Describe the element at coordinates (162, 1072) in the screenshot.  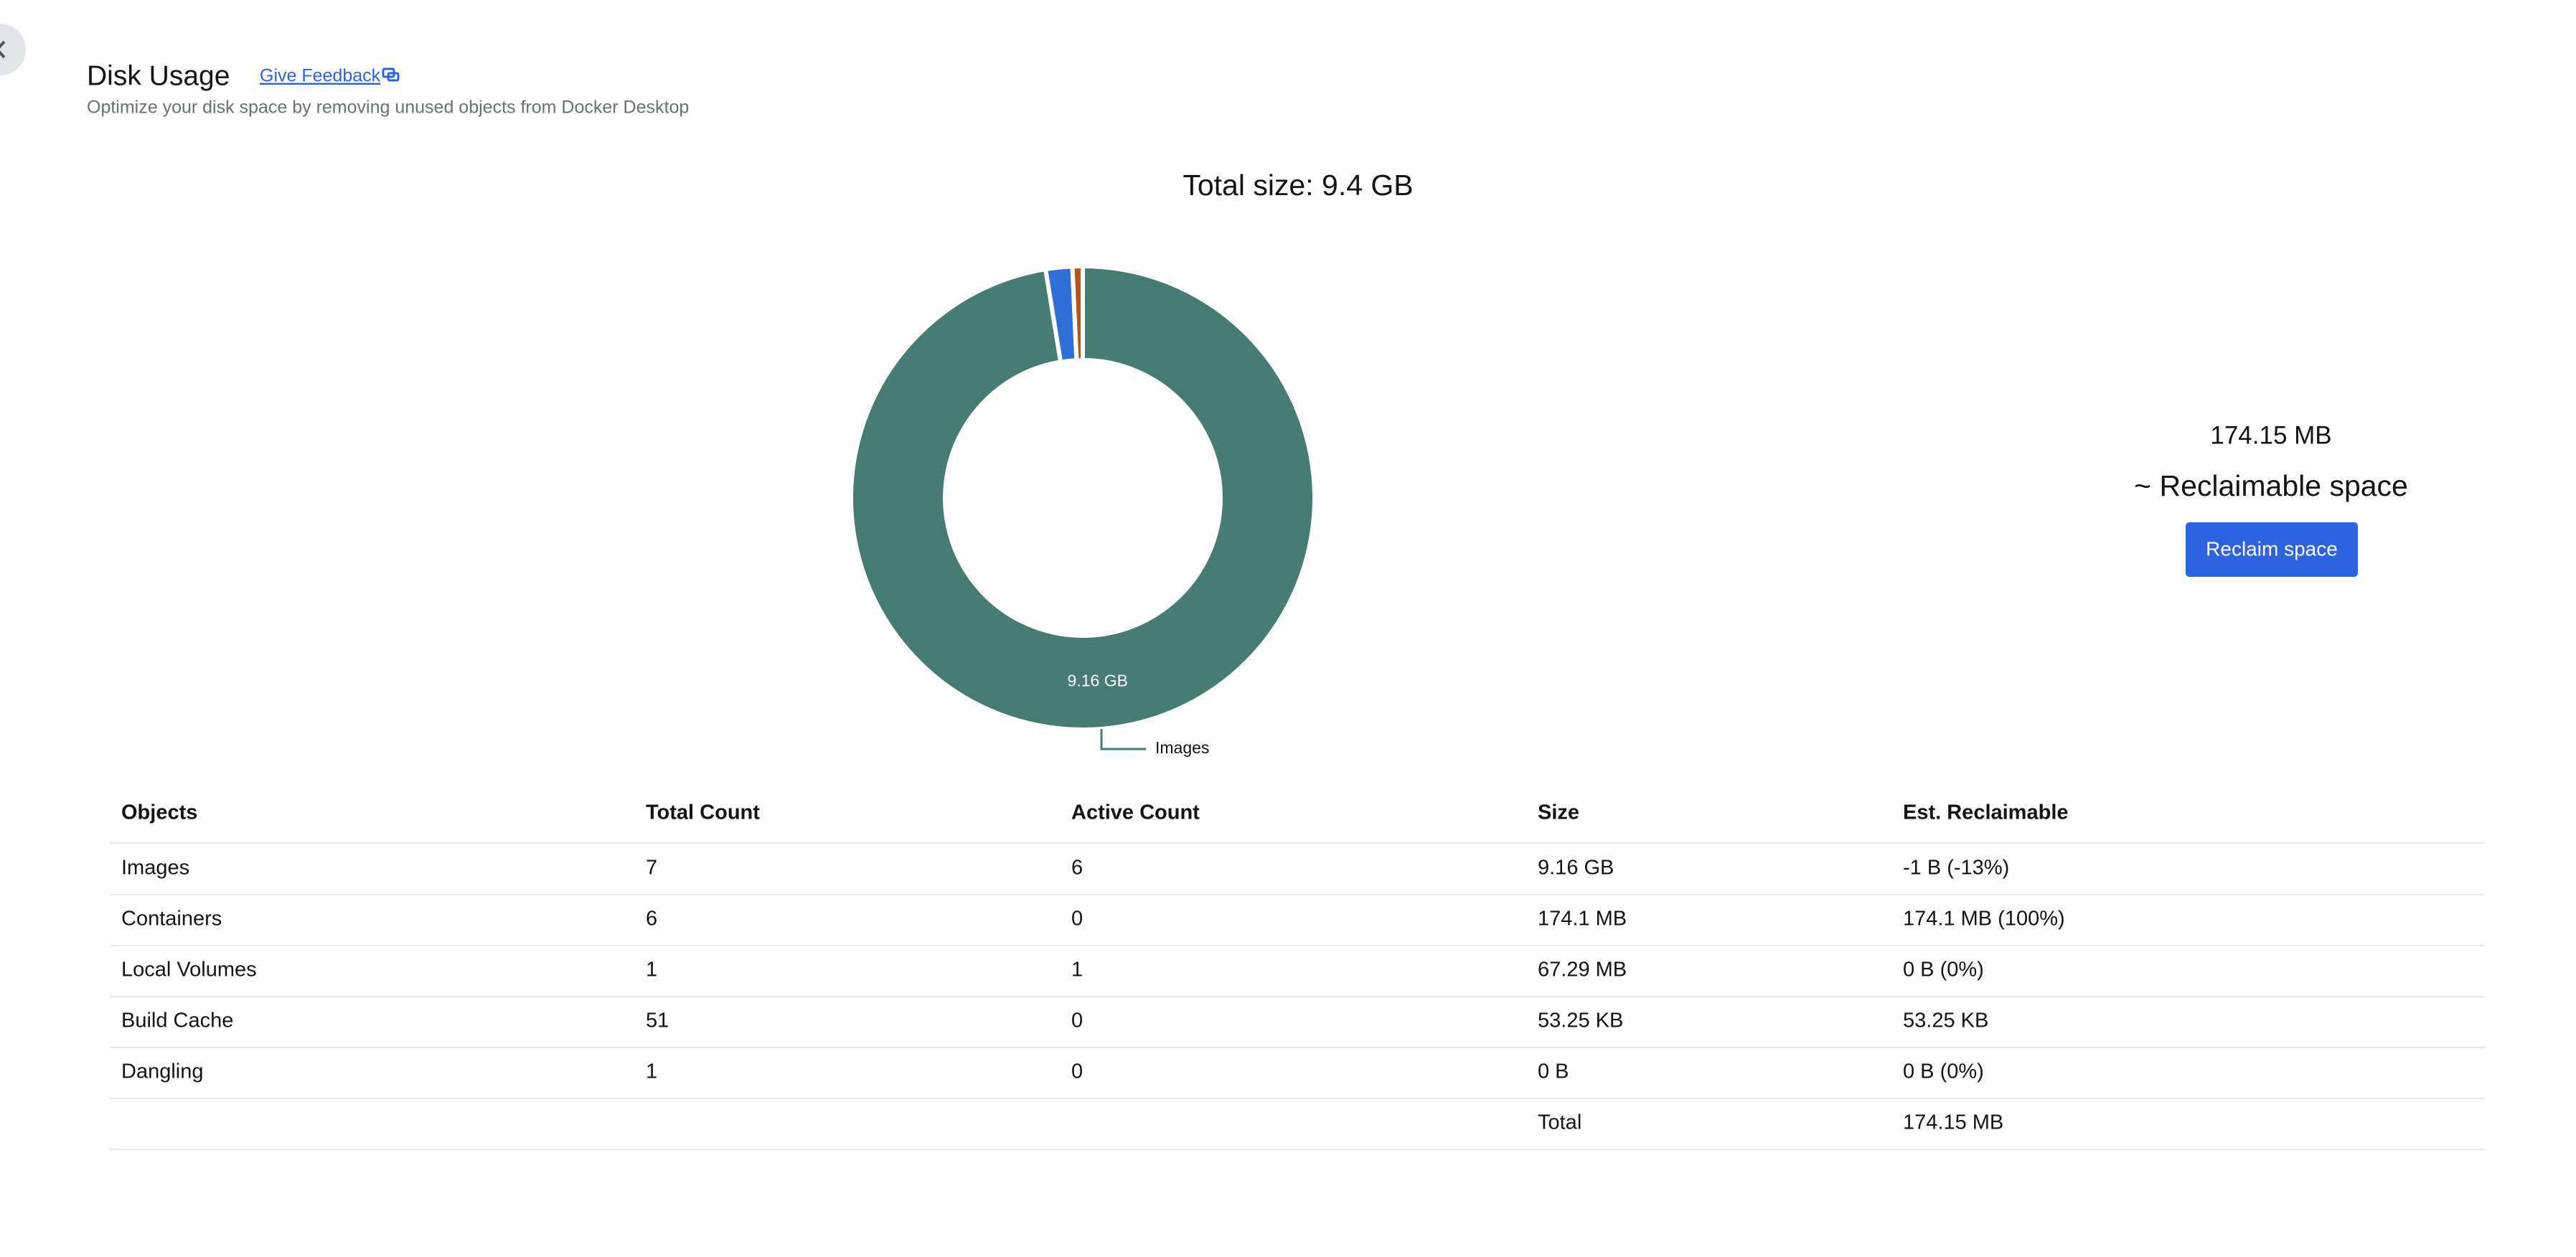
I see `table-cell: Dangling` at that location.